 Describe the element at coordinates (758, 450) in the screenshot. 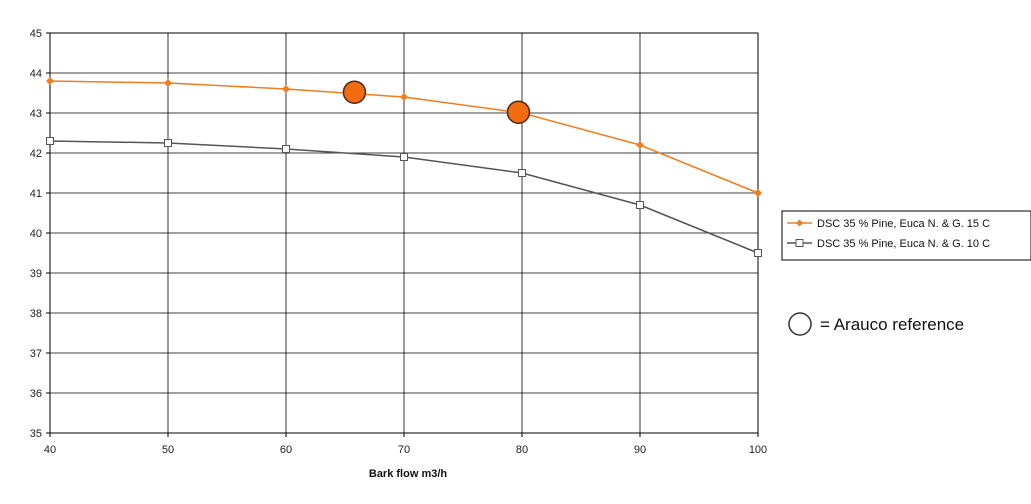

I see `x-tick-label: 100` at that location.